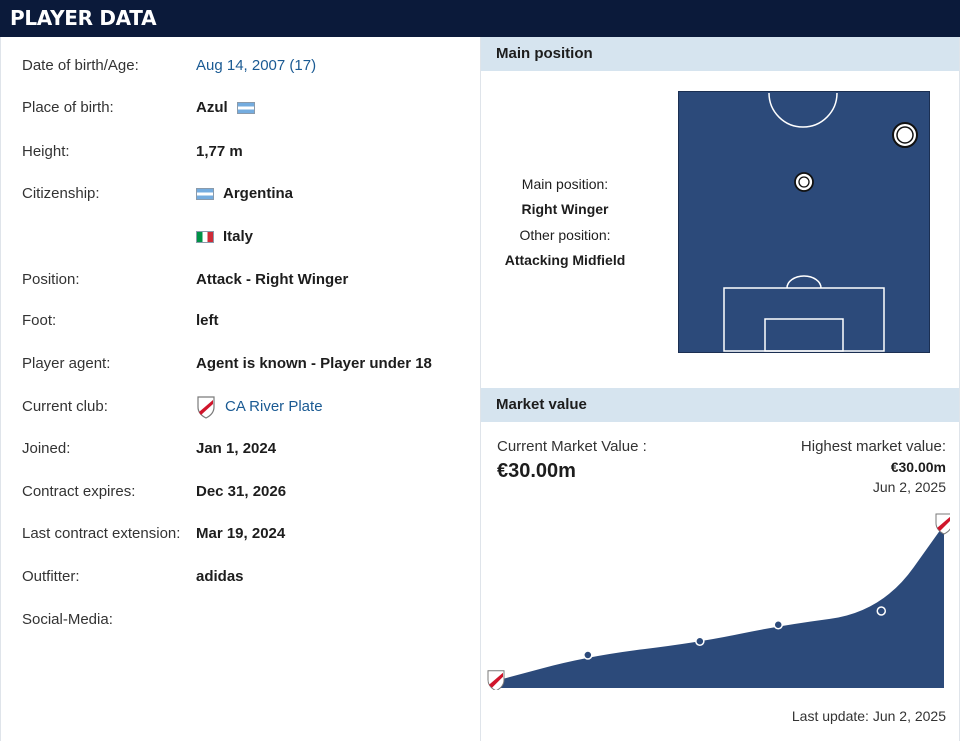  I want to click on section-header: PLAYER DATA, so click(480, 18).